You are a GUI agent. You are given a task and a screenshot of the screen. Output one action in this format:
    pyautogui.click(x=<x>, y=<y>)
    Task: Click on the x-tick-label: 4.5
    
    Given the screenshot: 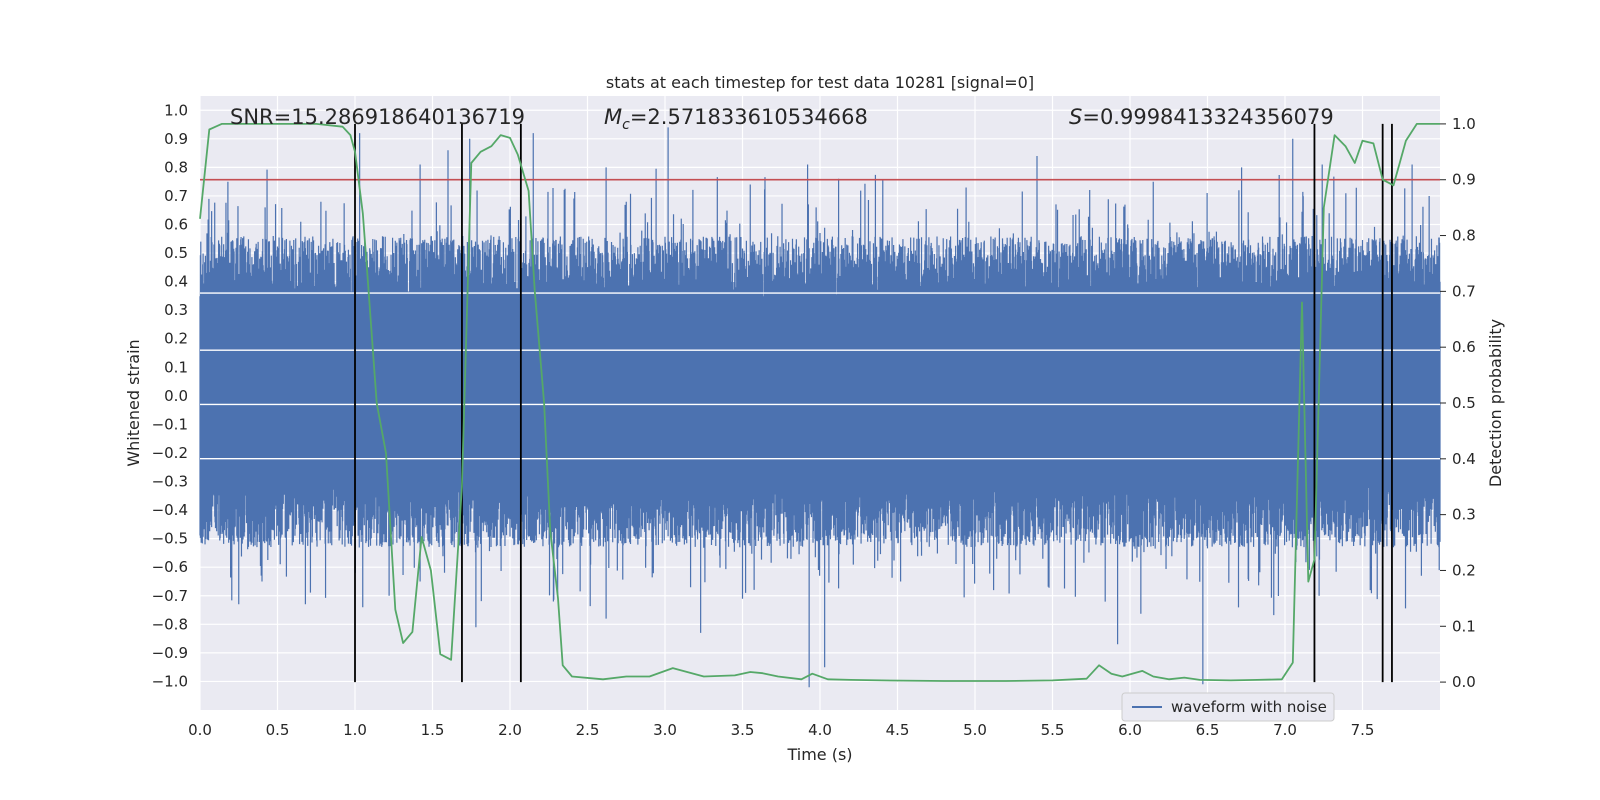 What is the action you would take?
    pyautogui.click(x=898, y=730)
    